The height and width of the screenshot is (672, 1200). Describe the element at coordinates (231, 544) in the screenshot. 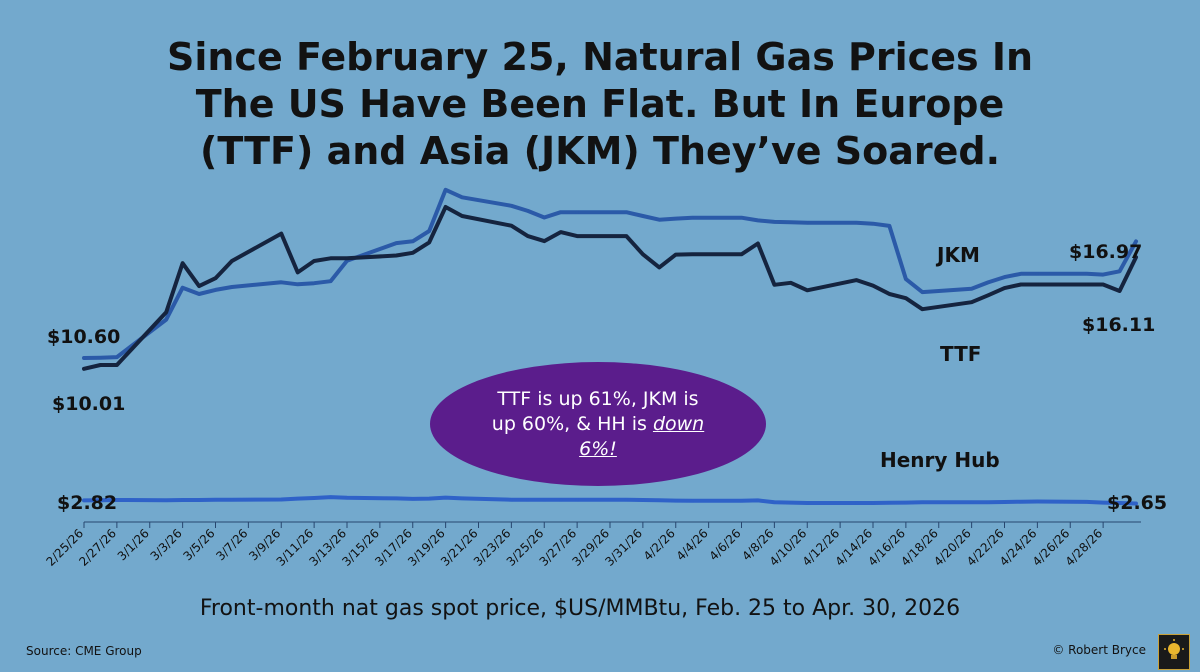

I see `x-tick-label: 3/7/26` at that location.